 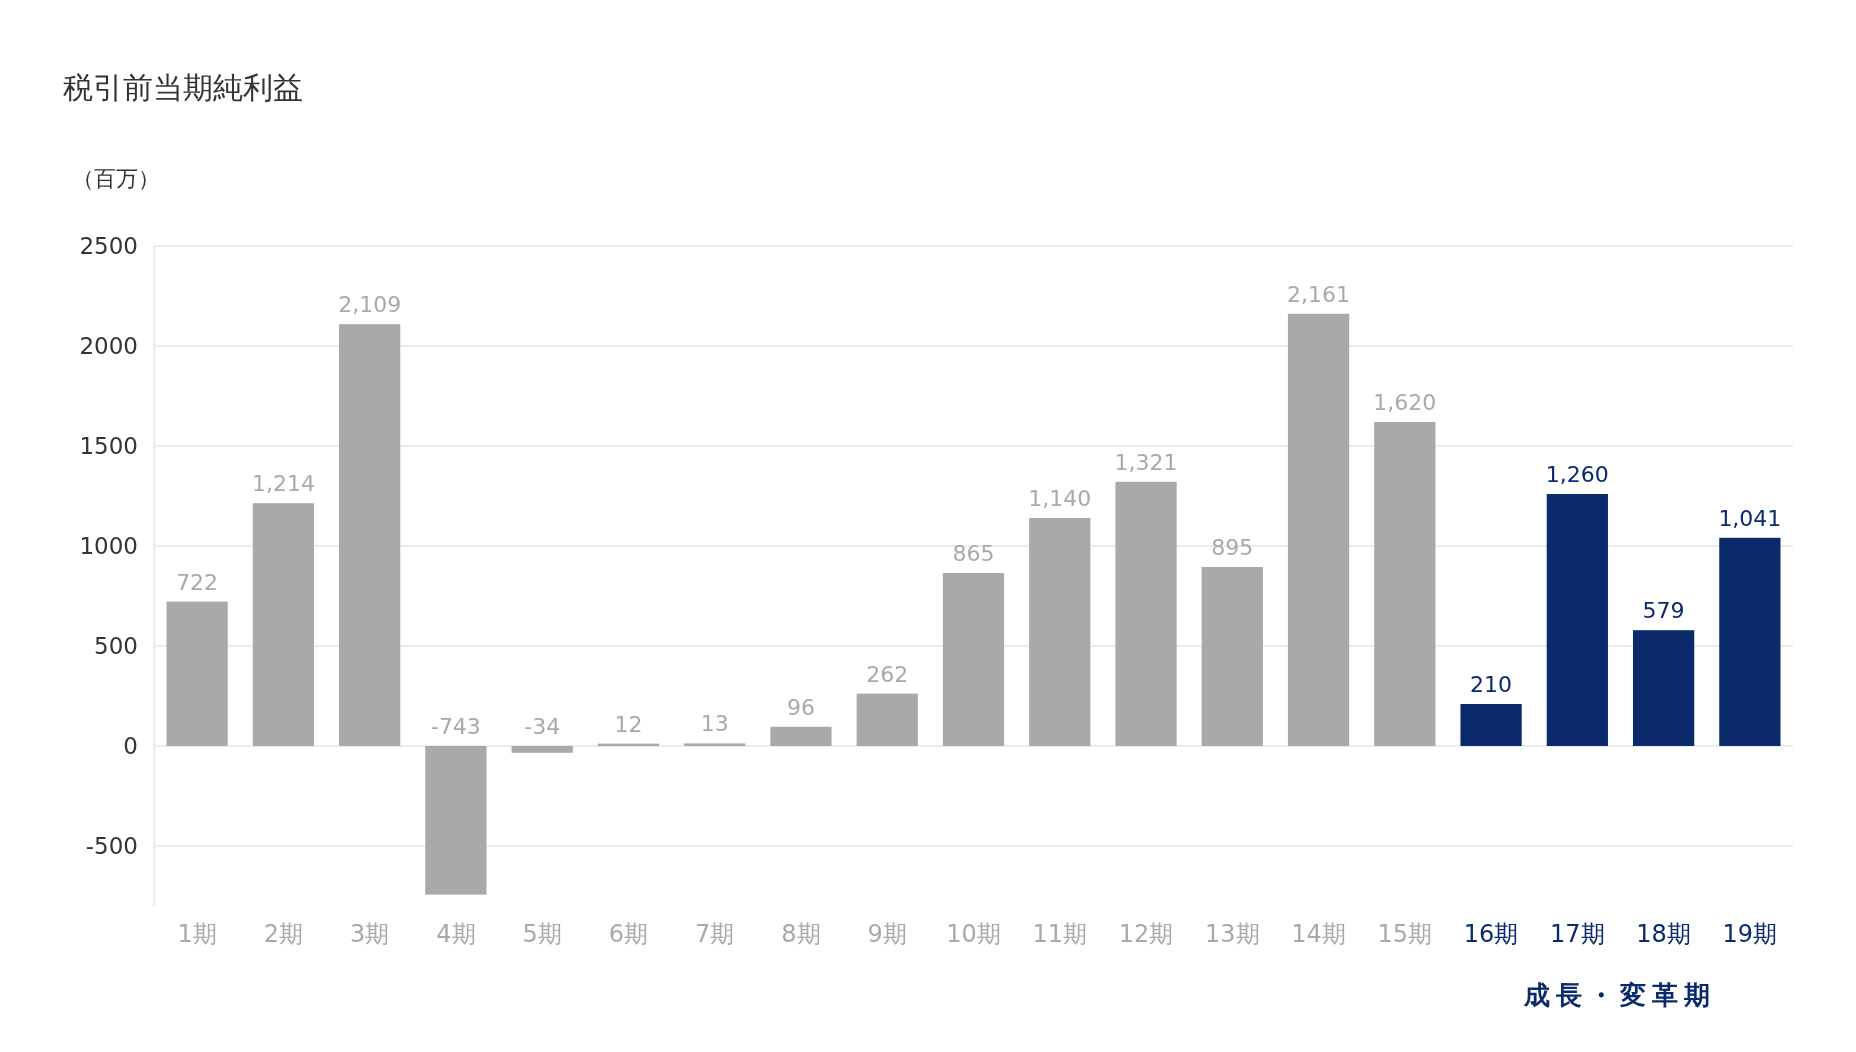 I want to click on data-label: 1,620, so click(x=1405, y=402).